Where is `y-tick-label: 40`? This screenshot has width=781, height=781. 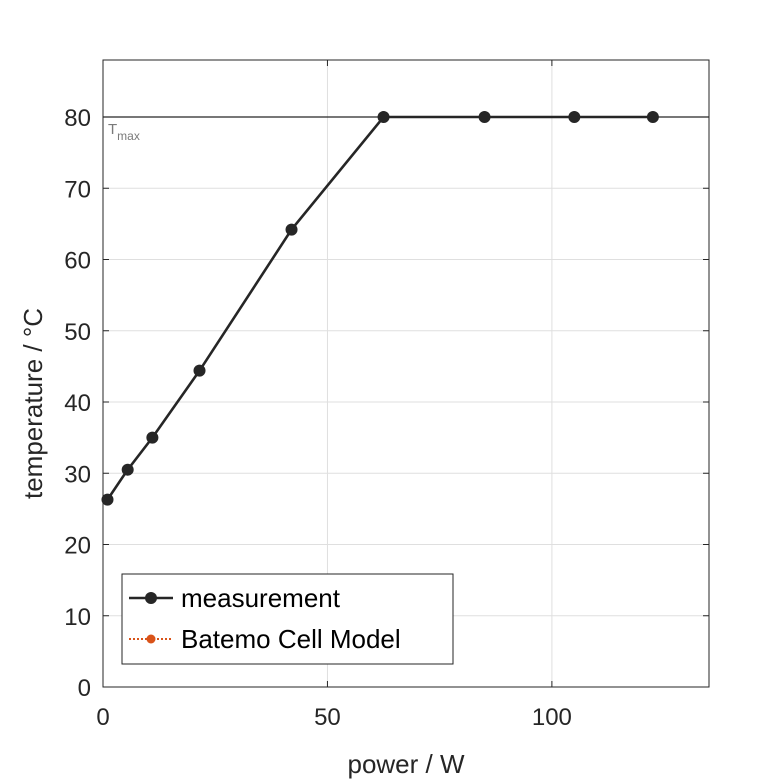
y-tick-label: 40 is located at coordinates (77, 403).